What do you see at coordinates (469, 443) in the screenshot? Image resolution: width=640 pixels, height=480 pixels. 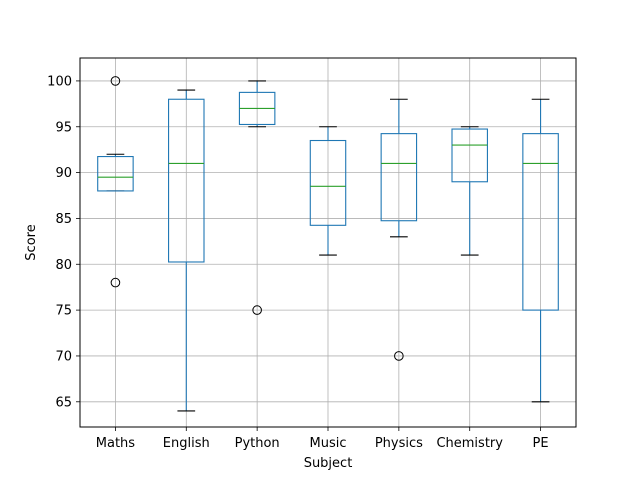 I see `x-tick-label: Chemistry` at bounding box center [469, 443].